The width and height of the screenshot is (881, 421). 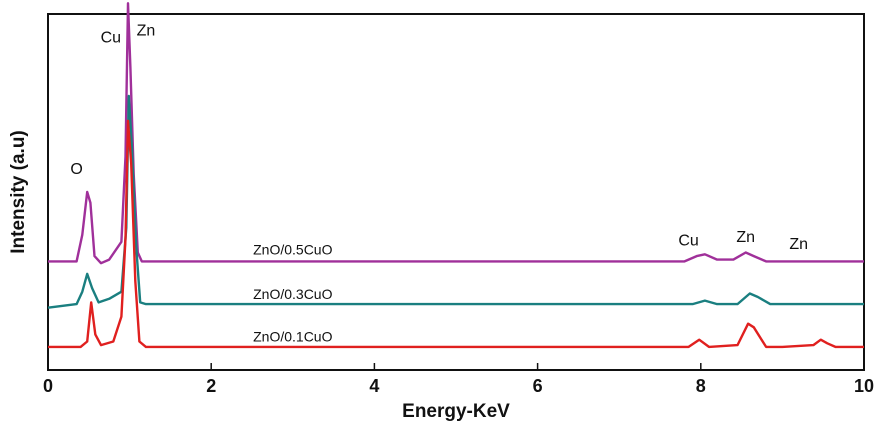 I want to click on x-tick-label: 0, so click(x=48, y=386).